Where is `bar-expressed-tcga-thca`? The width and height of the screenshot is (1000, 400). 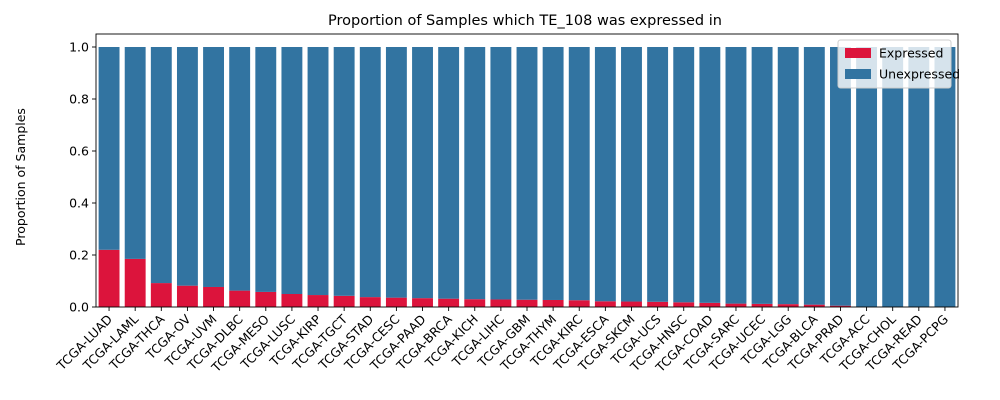 bar-expressed-tcga-thca is located at coordinates (161, 295).